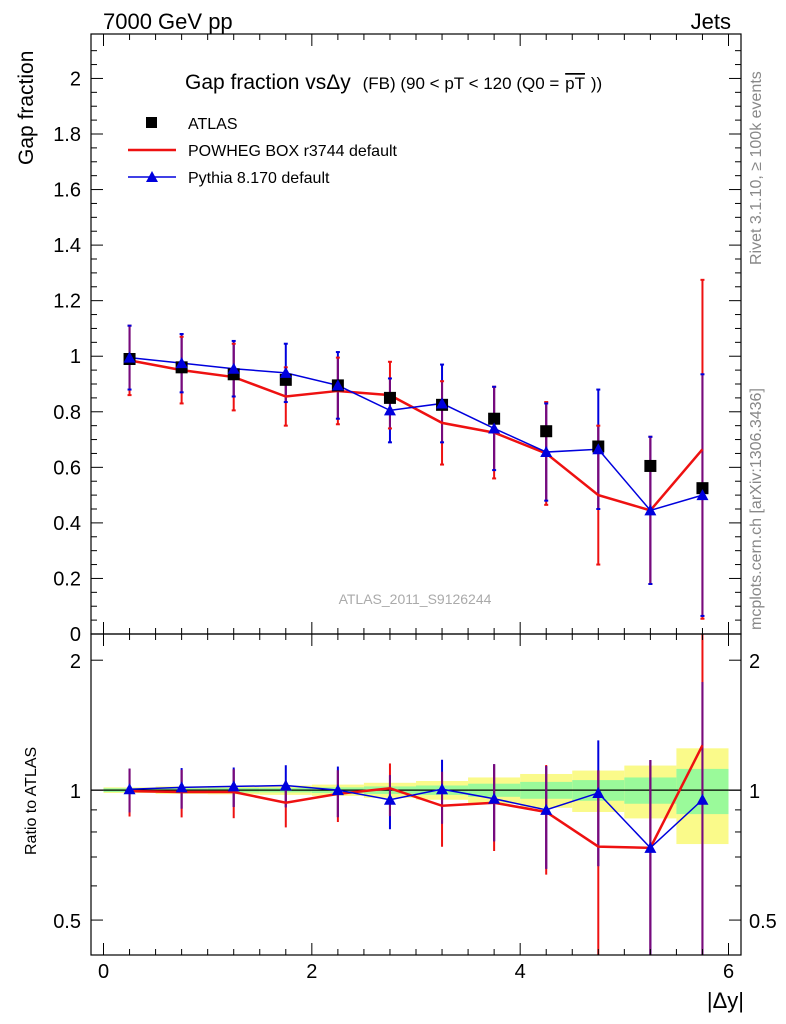 The image size is (786, 1024). I want to click on main-y-tick-label: 1.8, so click(67, 135).